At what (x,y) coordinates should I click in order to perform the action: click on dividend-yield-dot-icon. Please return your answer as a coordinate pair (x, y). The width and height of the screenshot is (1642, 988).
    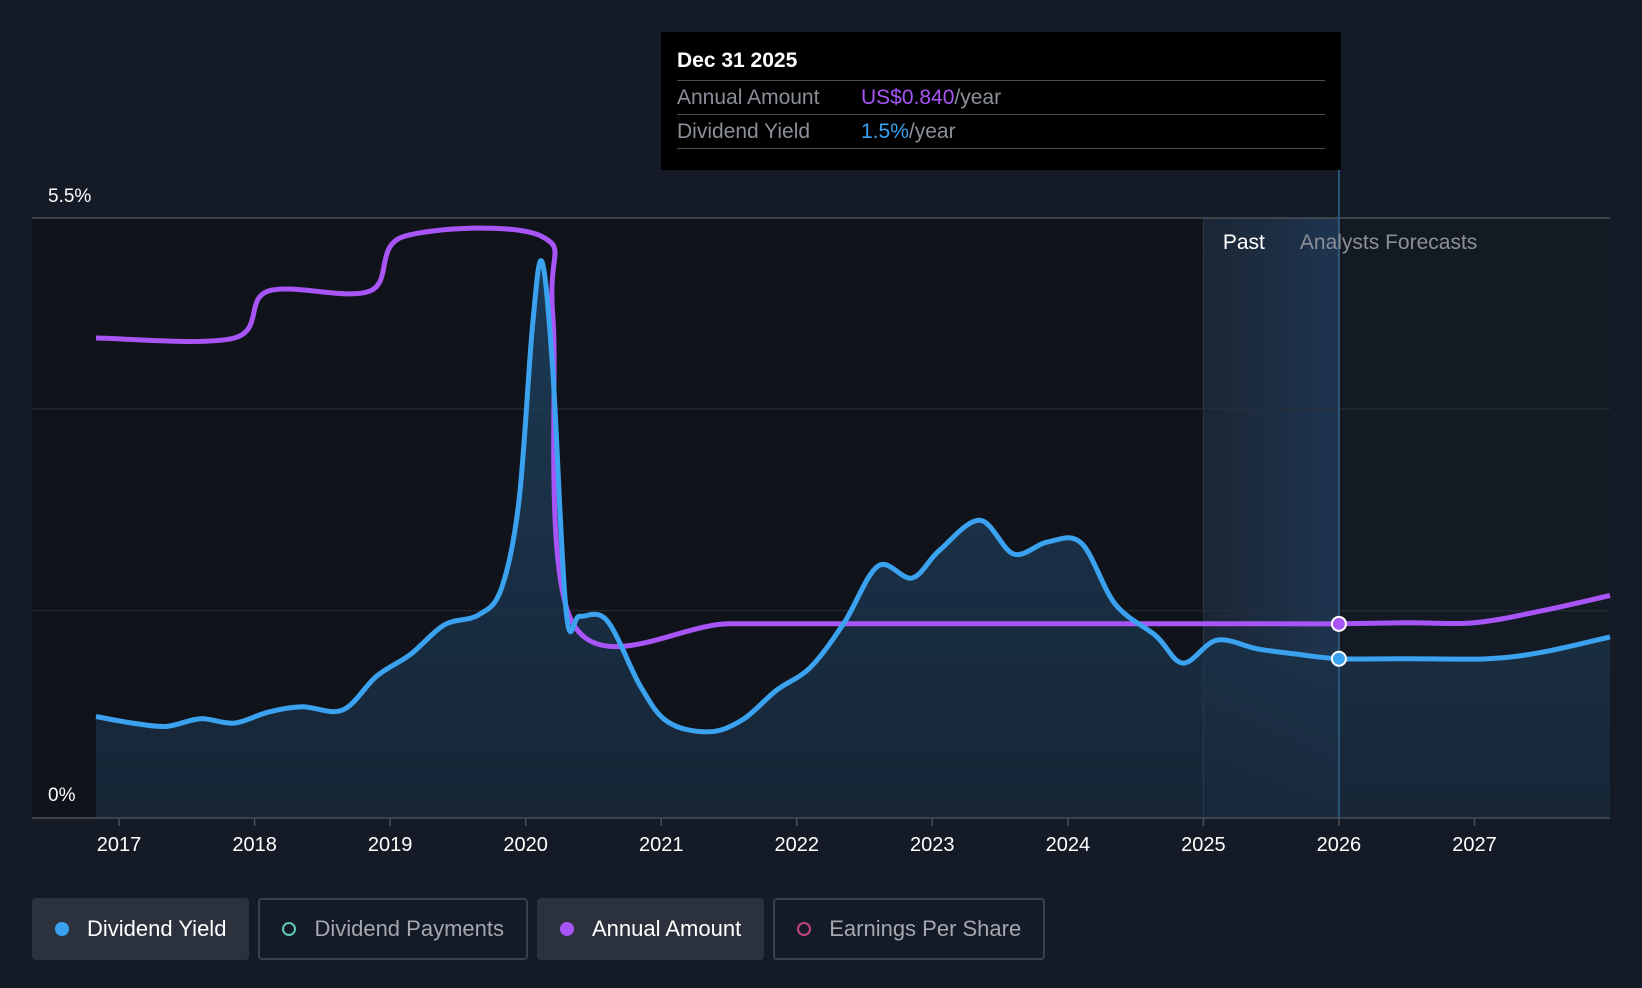
    Looking at the image, I should click on (62, 929).